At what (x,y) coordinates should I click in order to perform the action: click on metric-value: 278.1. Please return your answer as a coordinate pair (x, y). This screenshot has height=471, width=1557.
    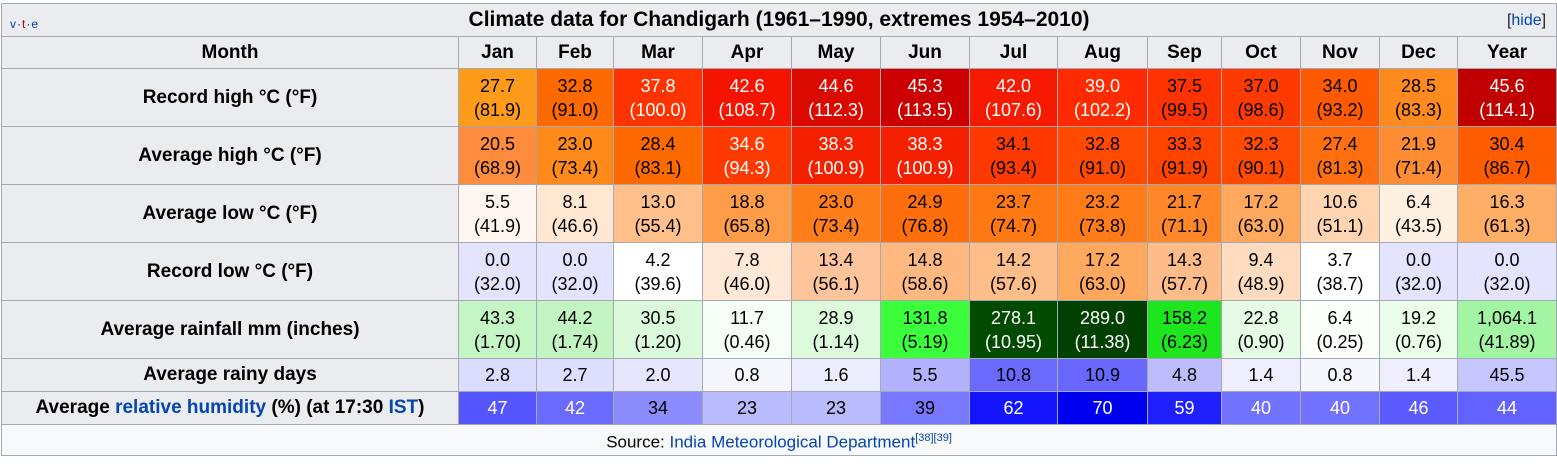
    Looking at the image, I should click on (1013, 317).